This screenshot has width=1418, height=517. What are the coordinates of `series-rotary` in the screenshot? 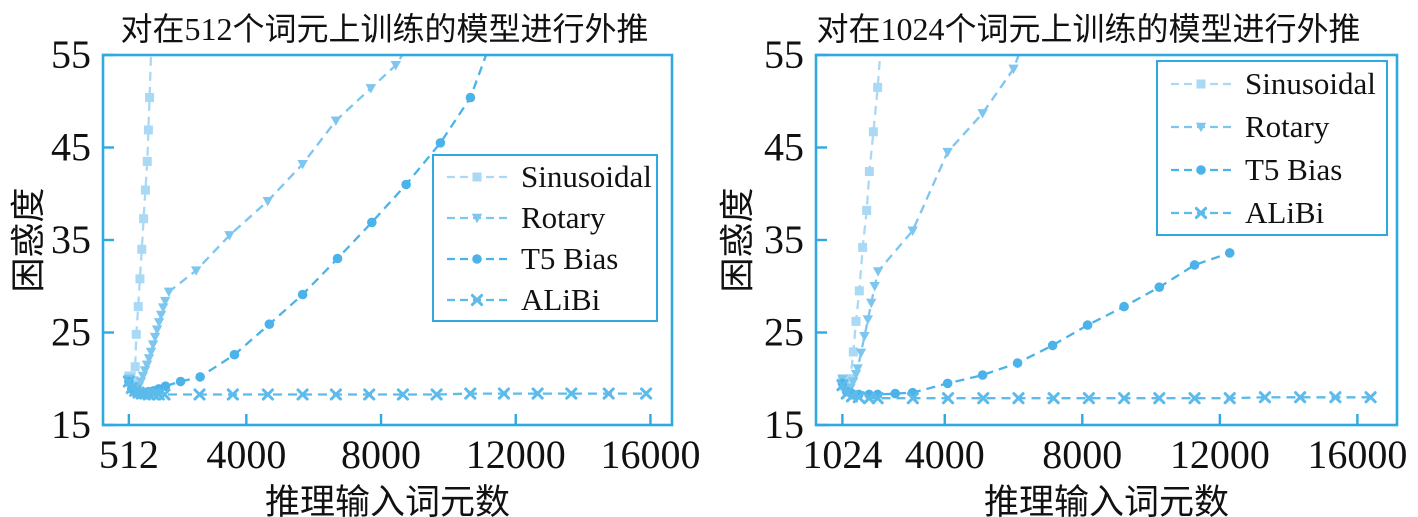 It's located at (263, 226).